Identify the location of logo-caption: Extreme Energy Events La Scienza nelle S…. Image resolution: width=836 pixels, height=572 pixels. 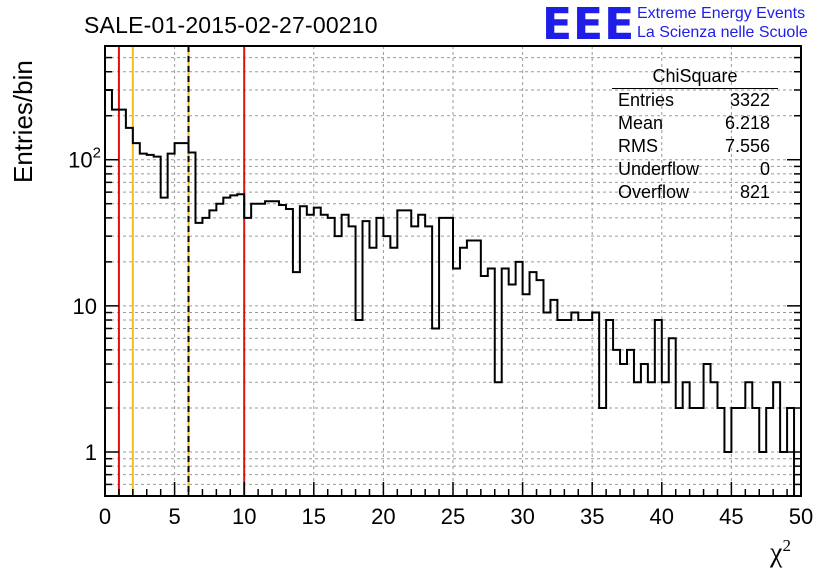
(722, 23).